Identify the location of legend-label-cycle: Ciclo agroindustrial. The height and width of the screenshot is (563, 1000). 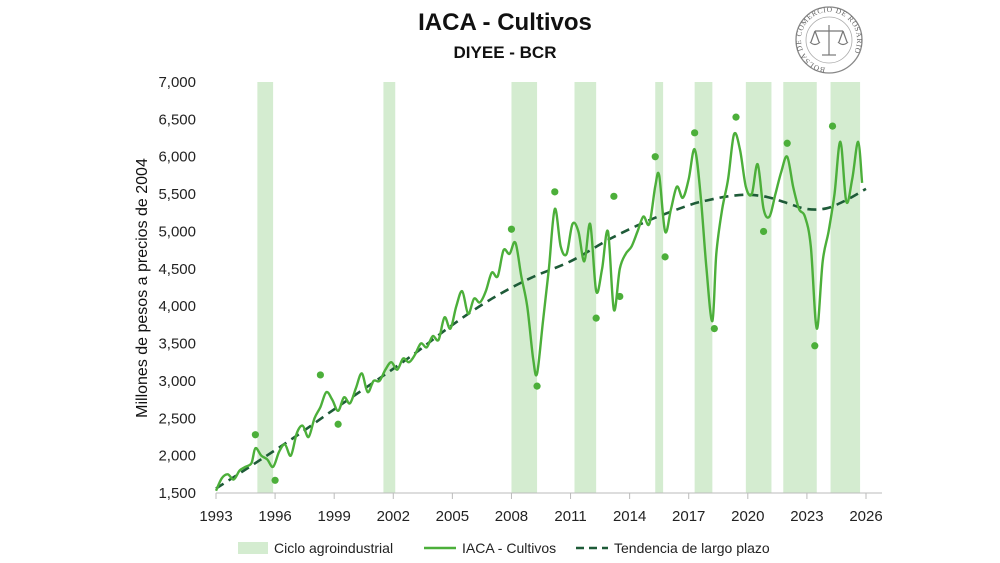
(333, 548).